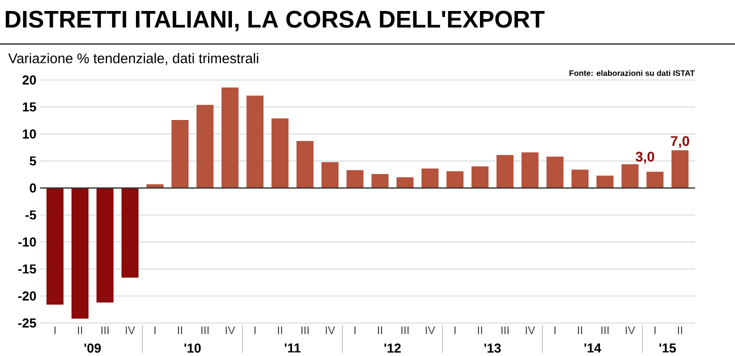 This screenshot has height=356, width=735. What do you see at coordinates (33, 161) in the screenshot?
I see `y-tick-label: 5` at bounding box center [33, 161].